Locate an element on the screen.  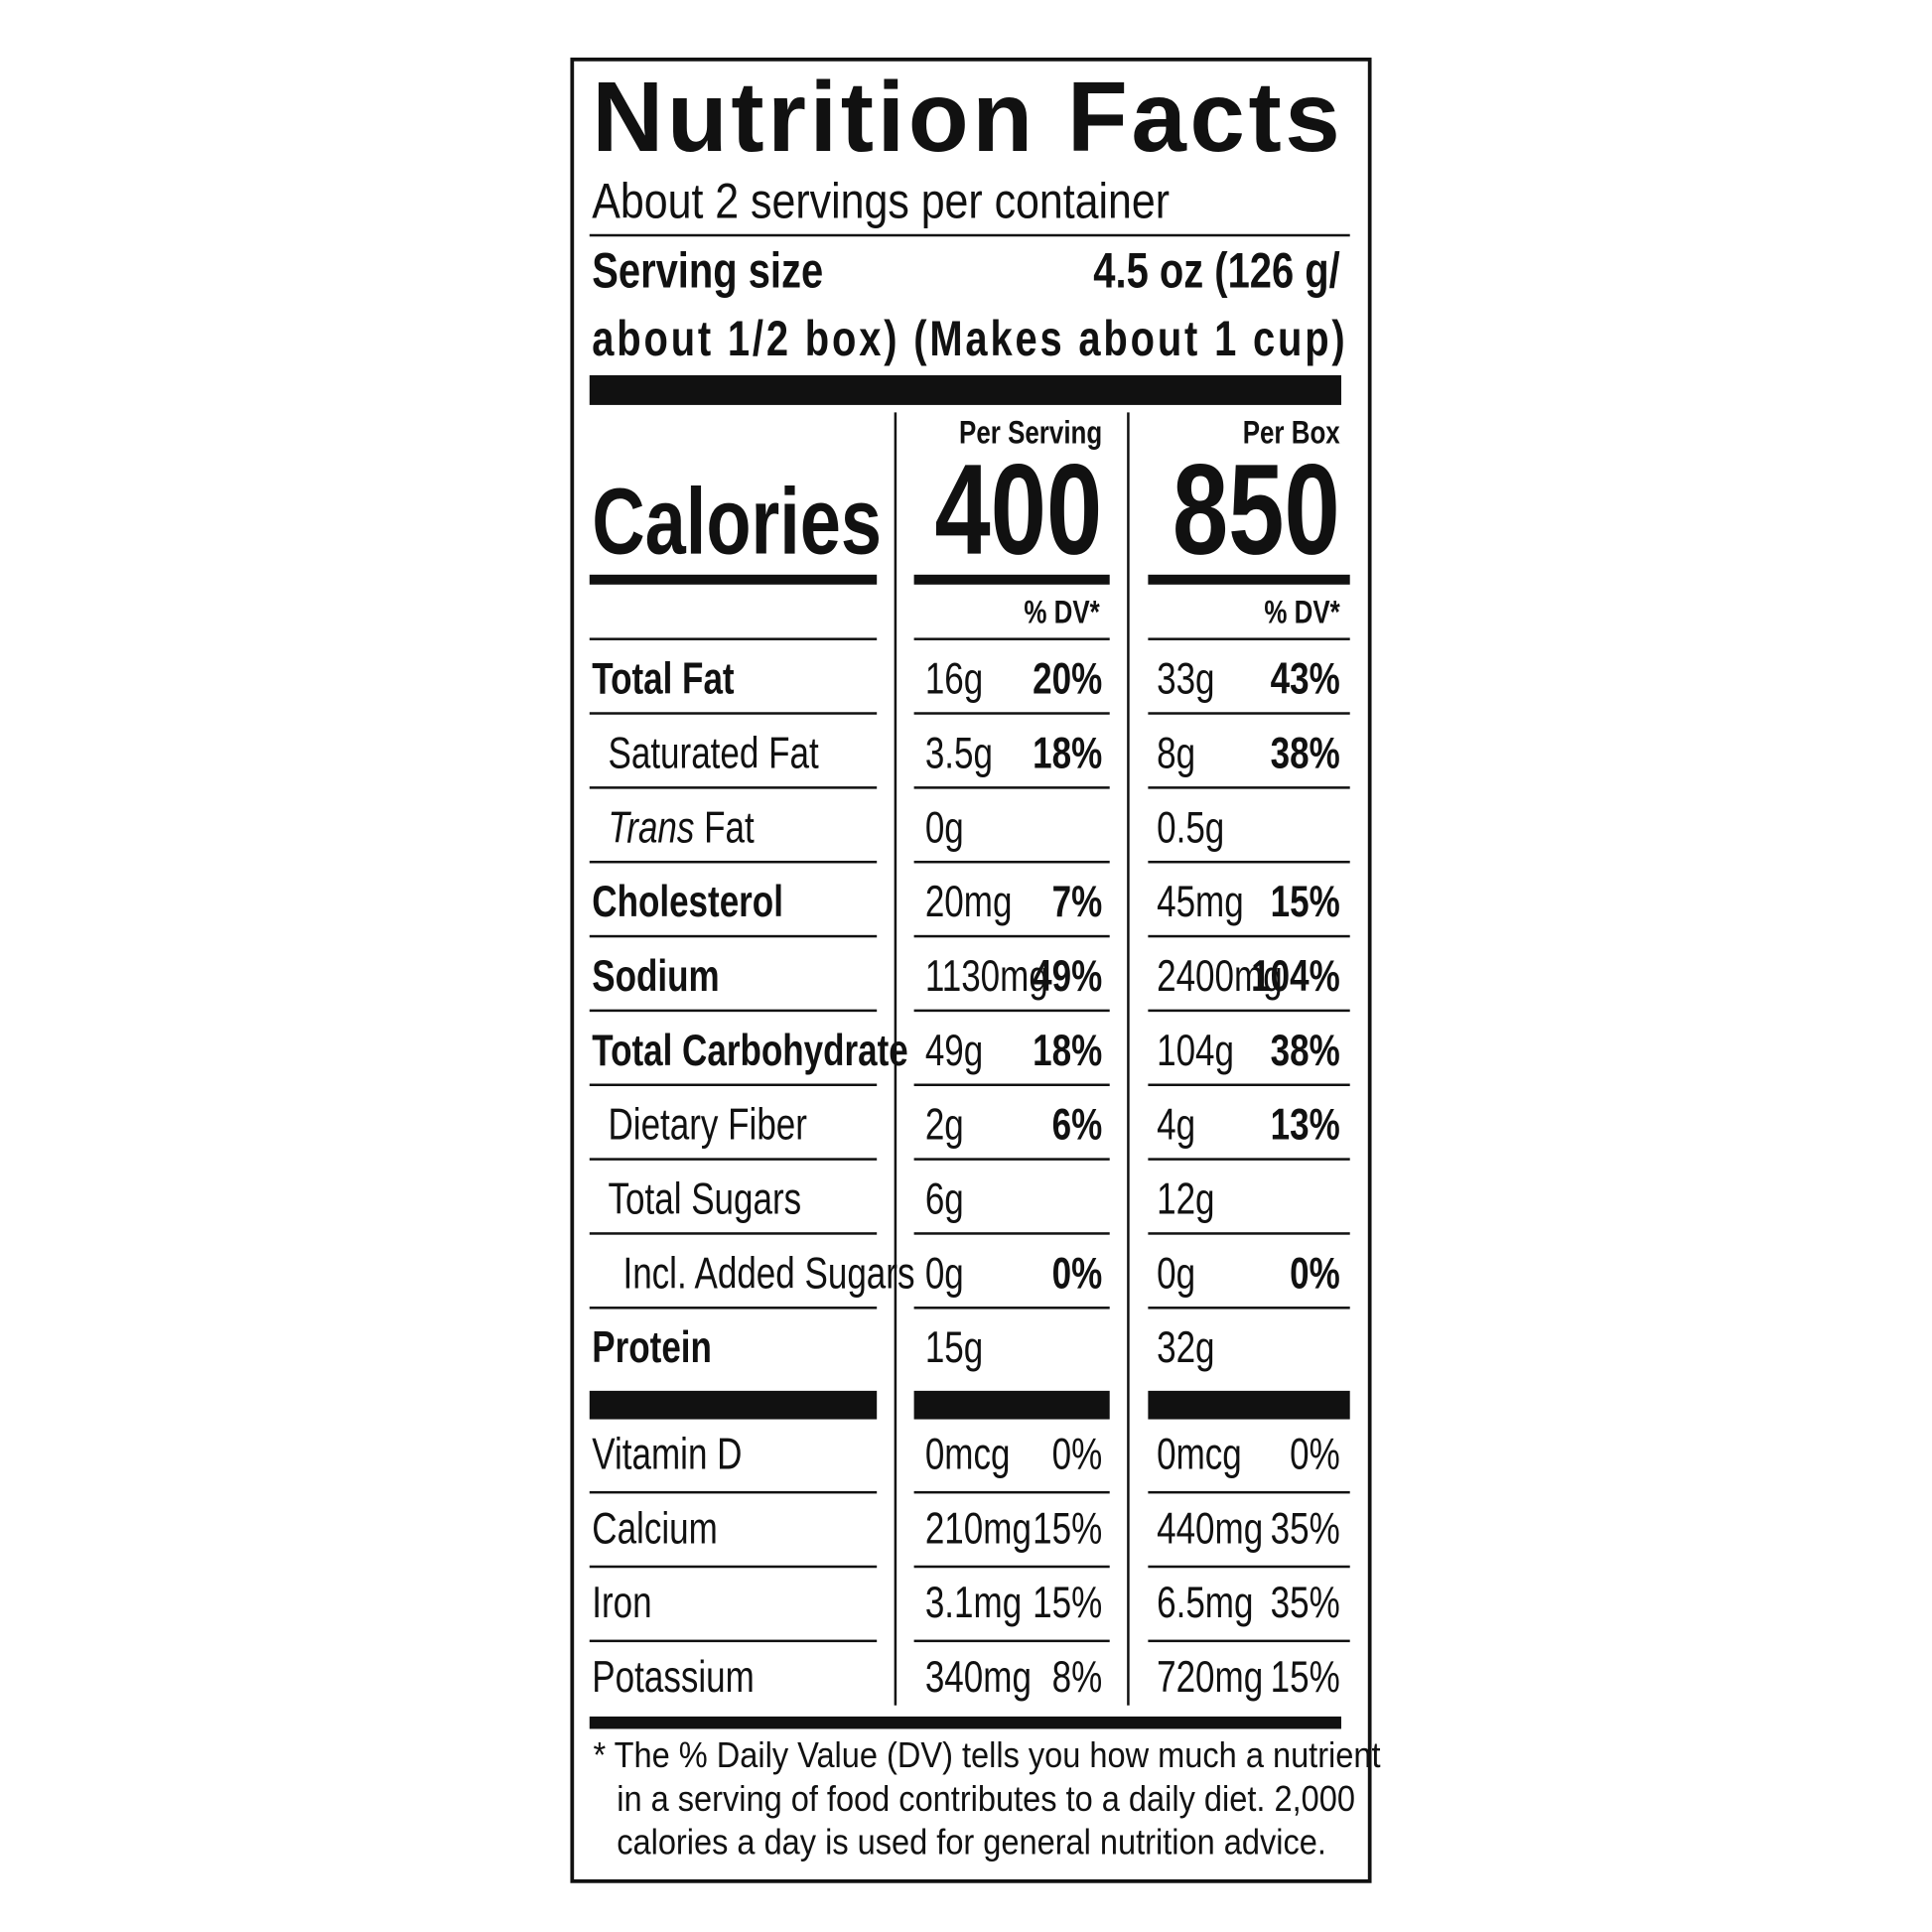
amount: 4g is located at coordinates (1176, 1124).